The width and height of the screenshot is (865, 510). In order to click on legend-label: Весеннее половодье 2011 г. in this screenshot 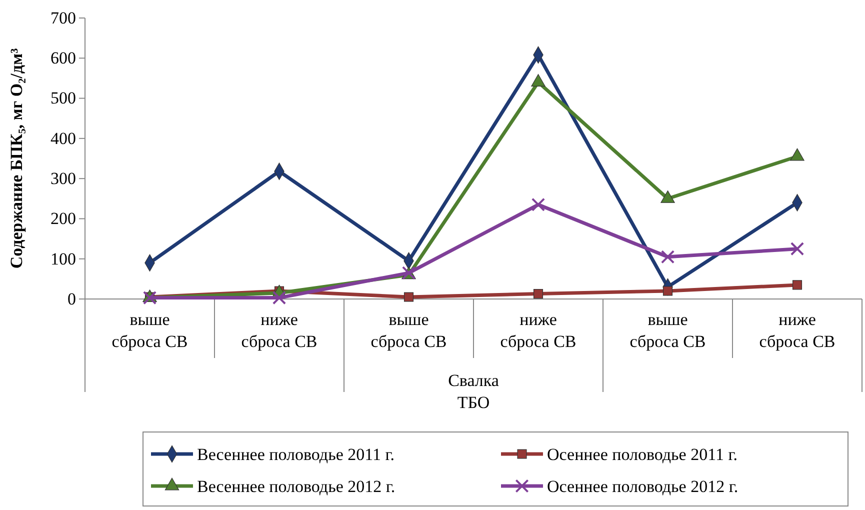, I will do `click(296, 454)`.